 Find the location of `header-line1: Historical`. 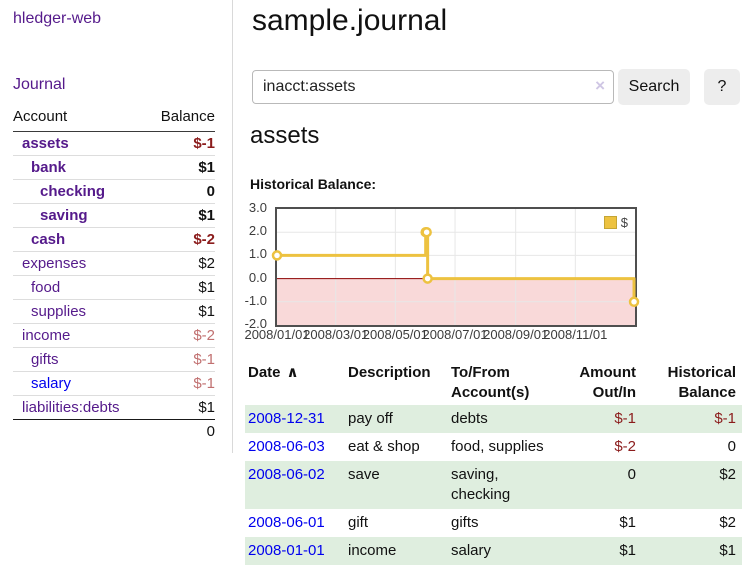

header-line1: Historical is located at coordinates (701, 372).